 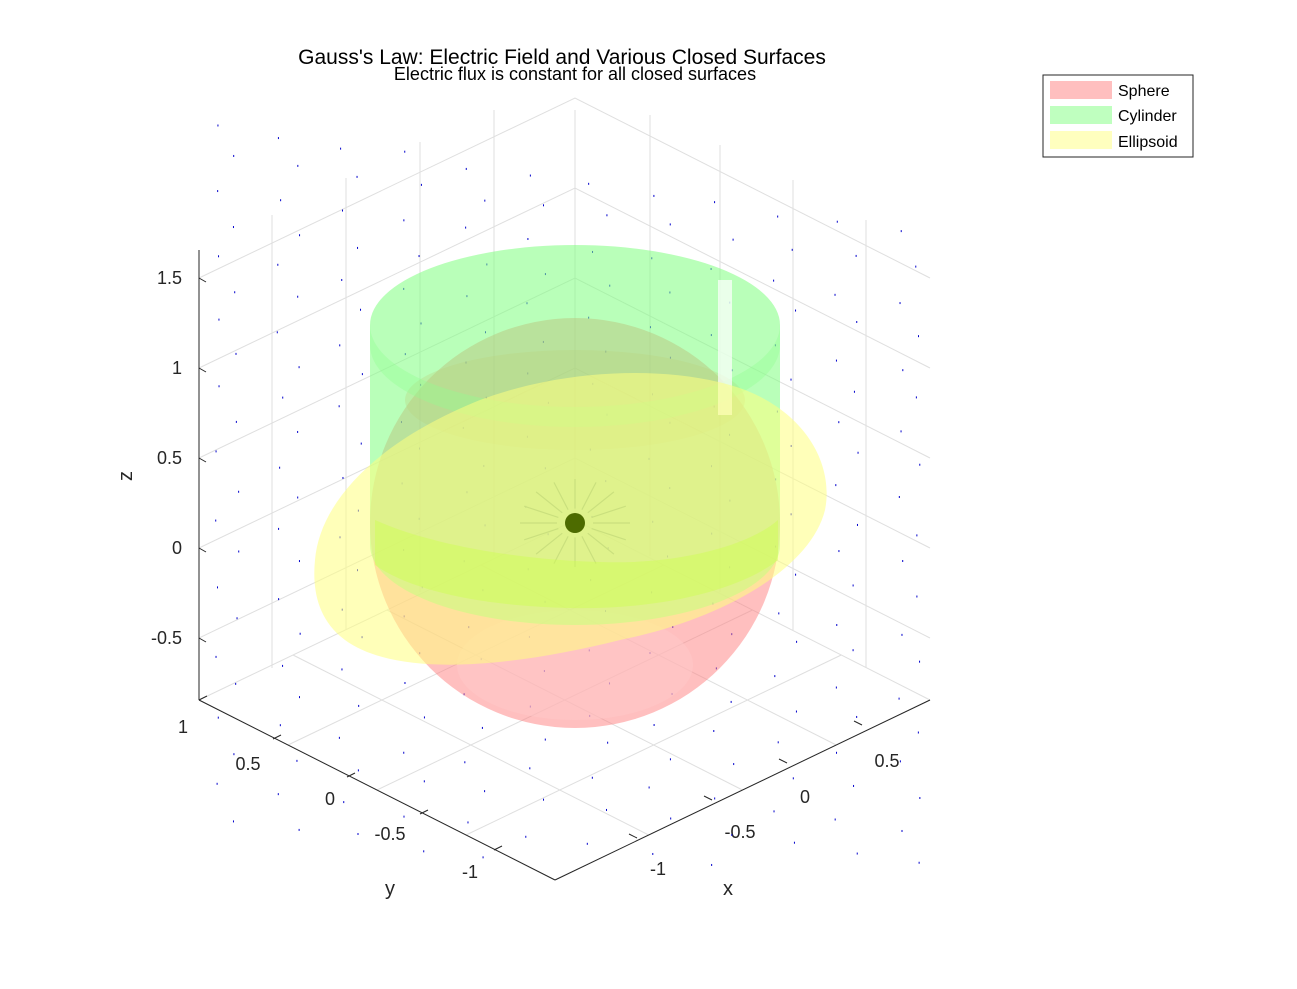 I want to click on legend-entry-ellipsoid: Ellipsoid, so click(x=1114, y=141).